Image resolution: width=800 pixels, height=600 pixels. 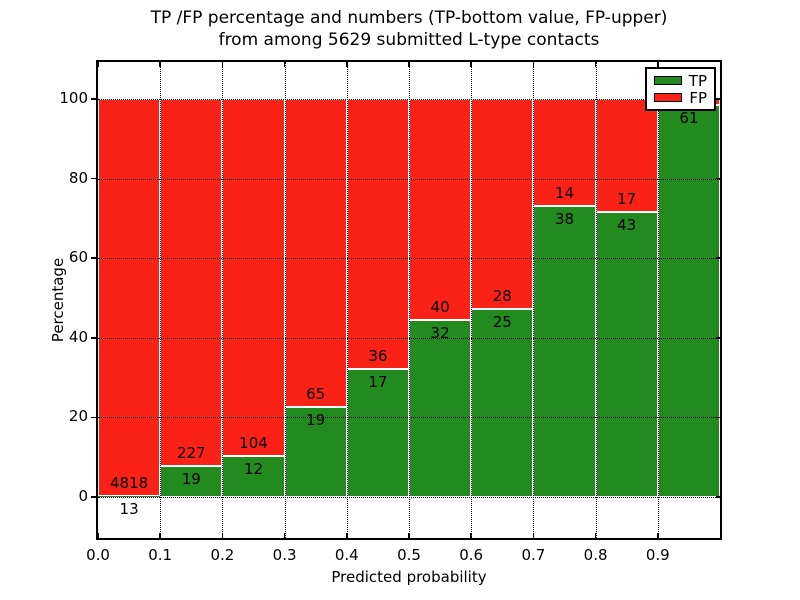 I want to click on legend: TP FP, so click(x=680, y=89).